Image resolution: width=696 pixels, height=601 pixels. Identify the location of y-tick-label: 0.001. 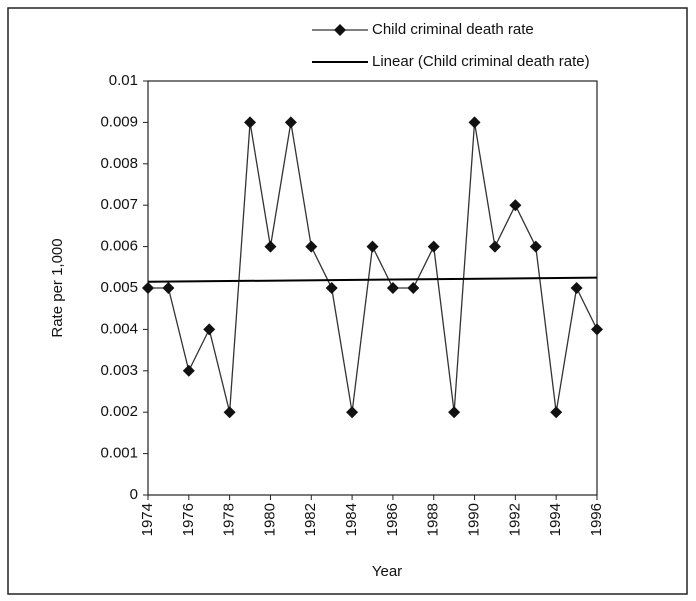
(119, 453).